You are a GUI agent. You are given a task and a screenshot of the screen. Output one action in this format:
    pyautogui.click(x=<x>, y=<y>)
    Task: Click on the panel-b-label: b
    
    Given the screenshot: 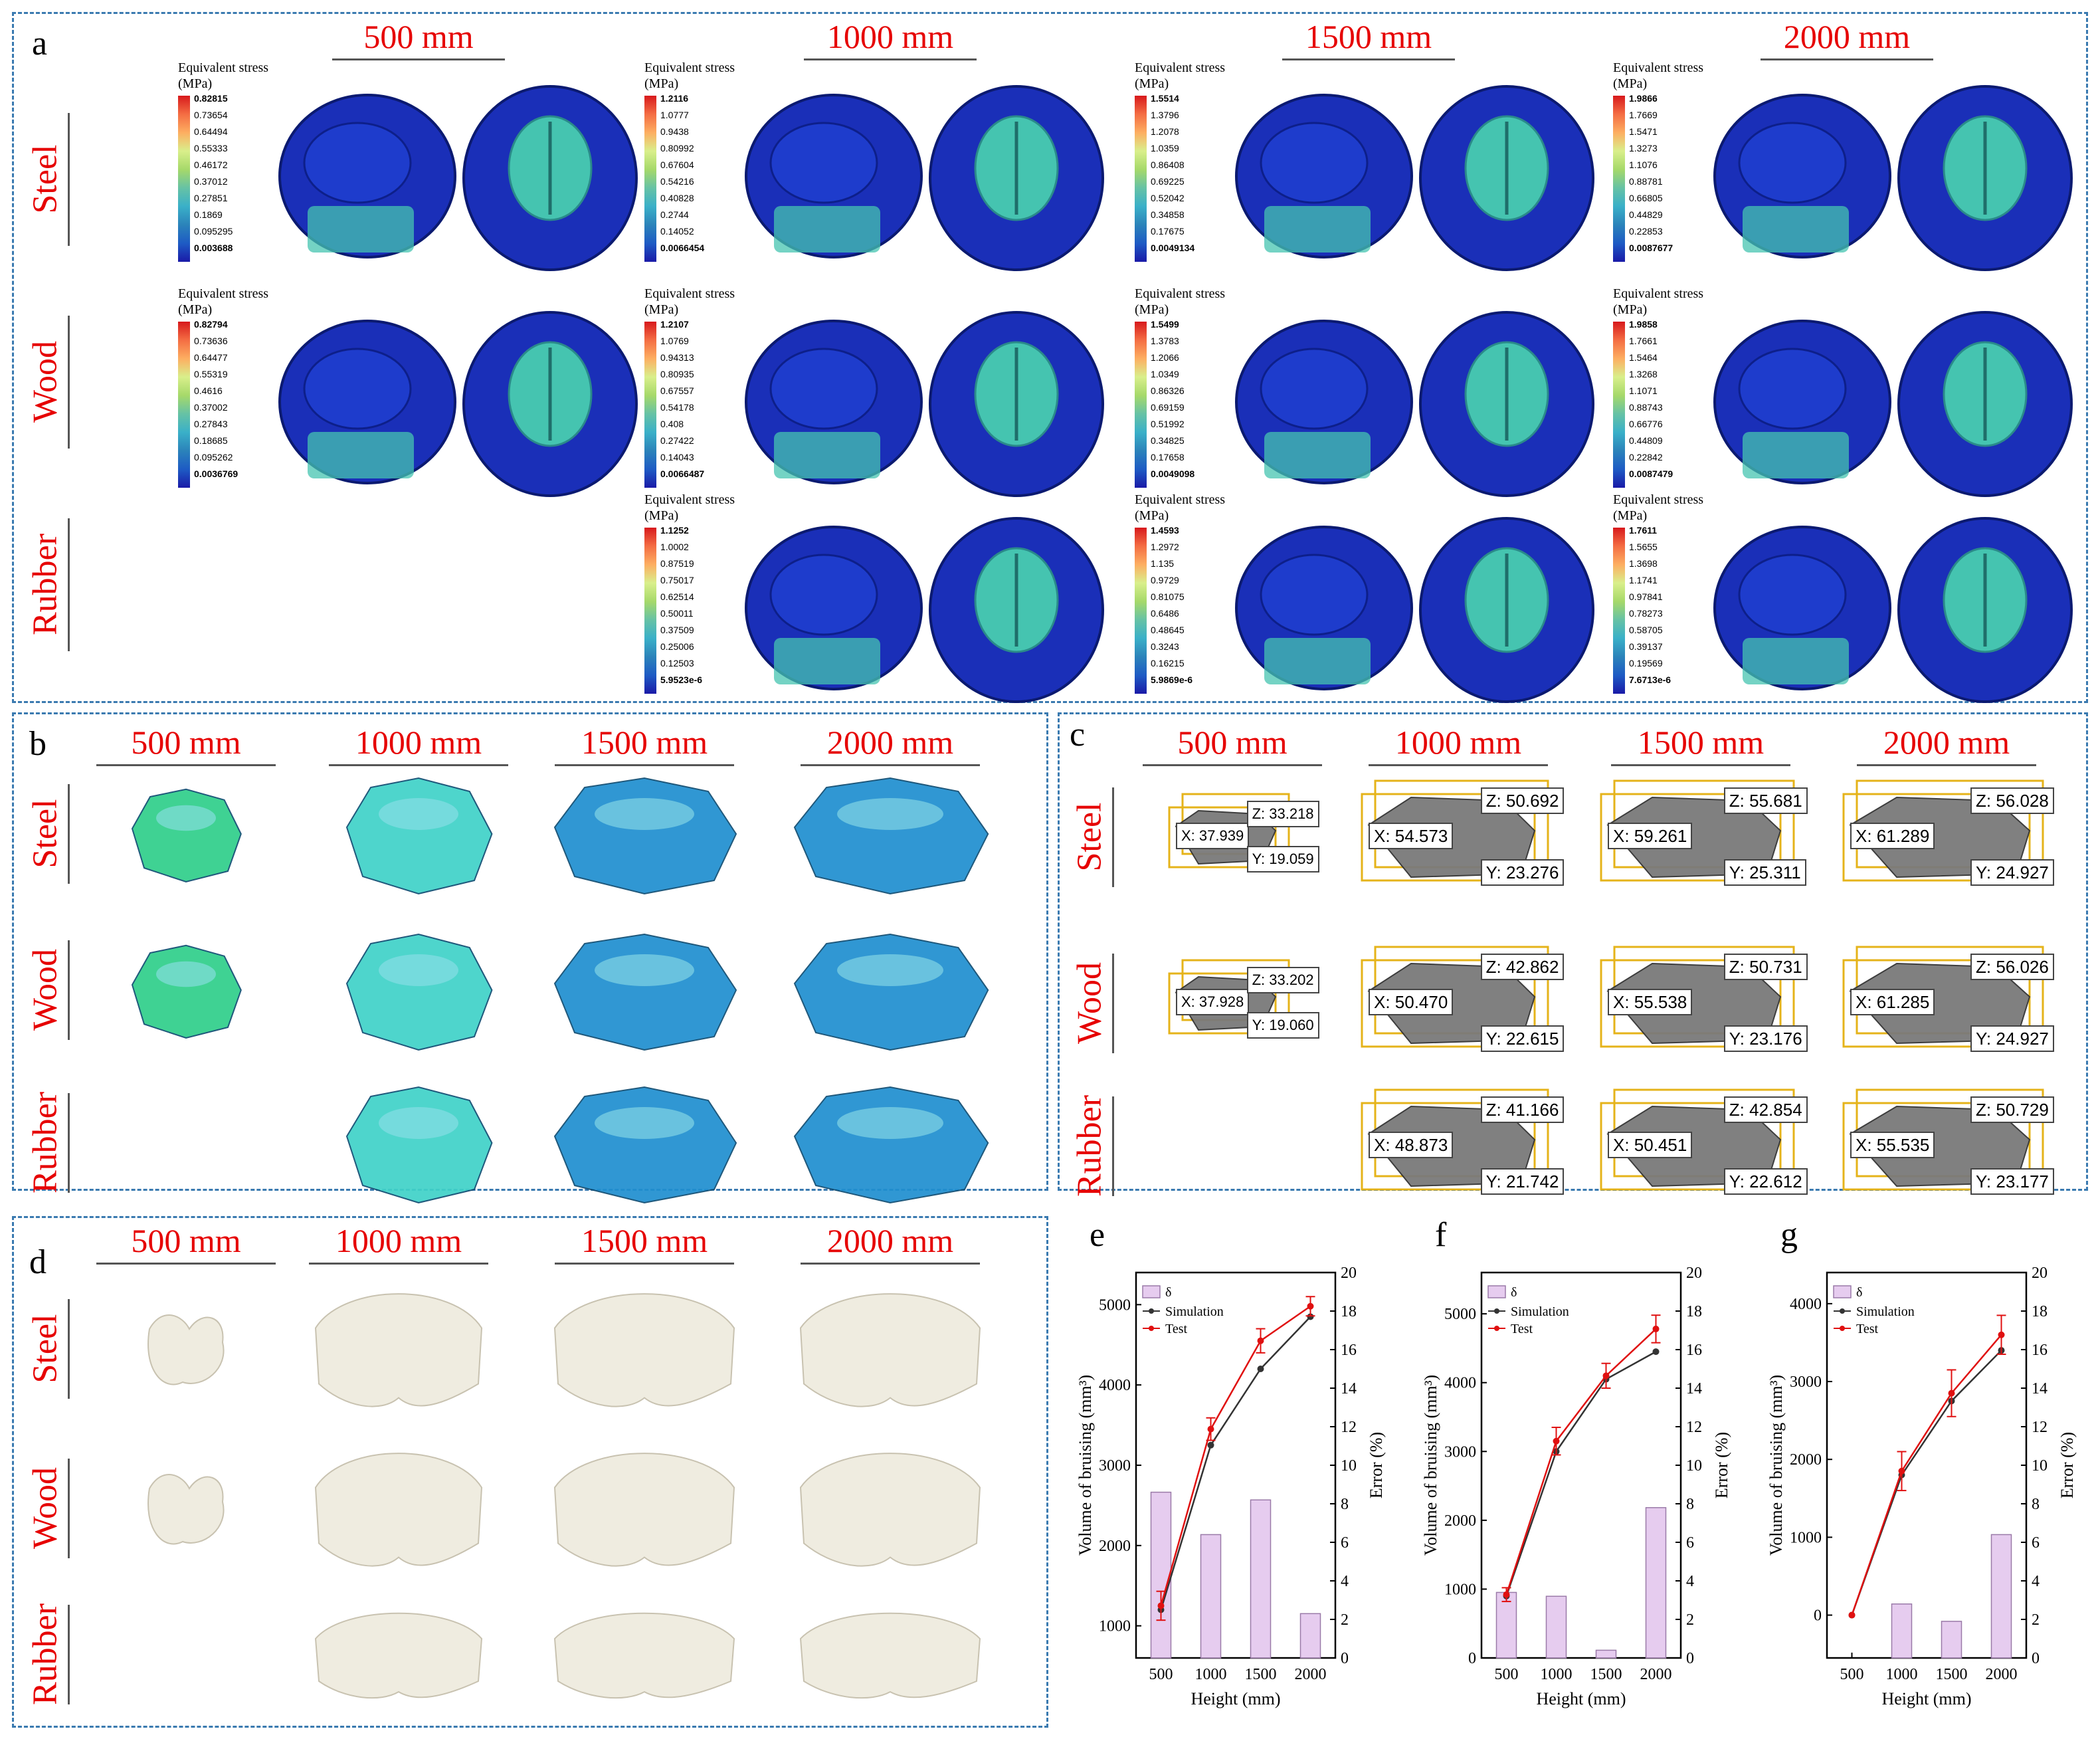 What is the action you would take?
    pyautogui.click(x=38, y=744)
    